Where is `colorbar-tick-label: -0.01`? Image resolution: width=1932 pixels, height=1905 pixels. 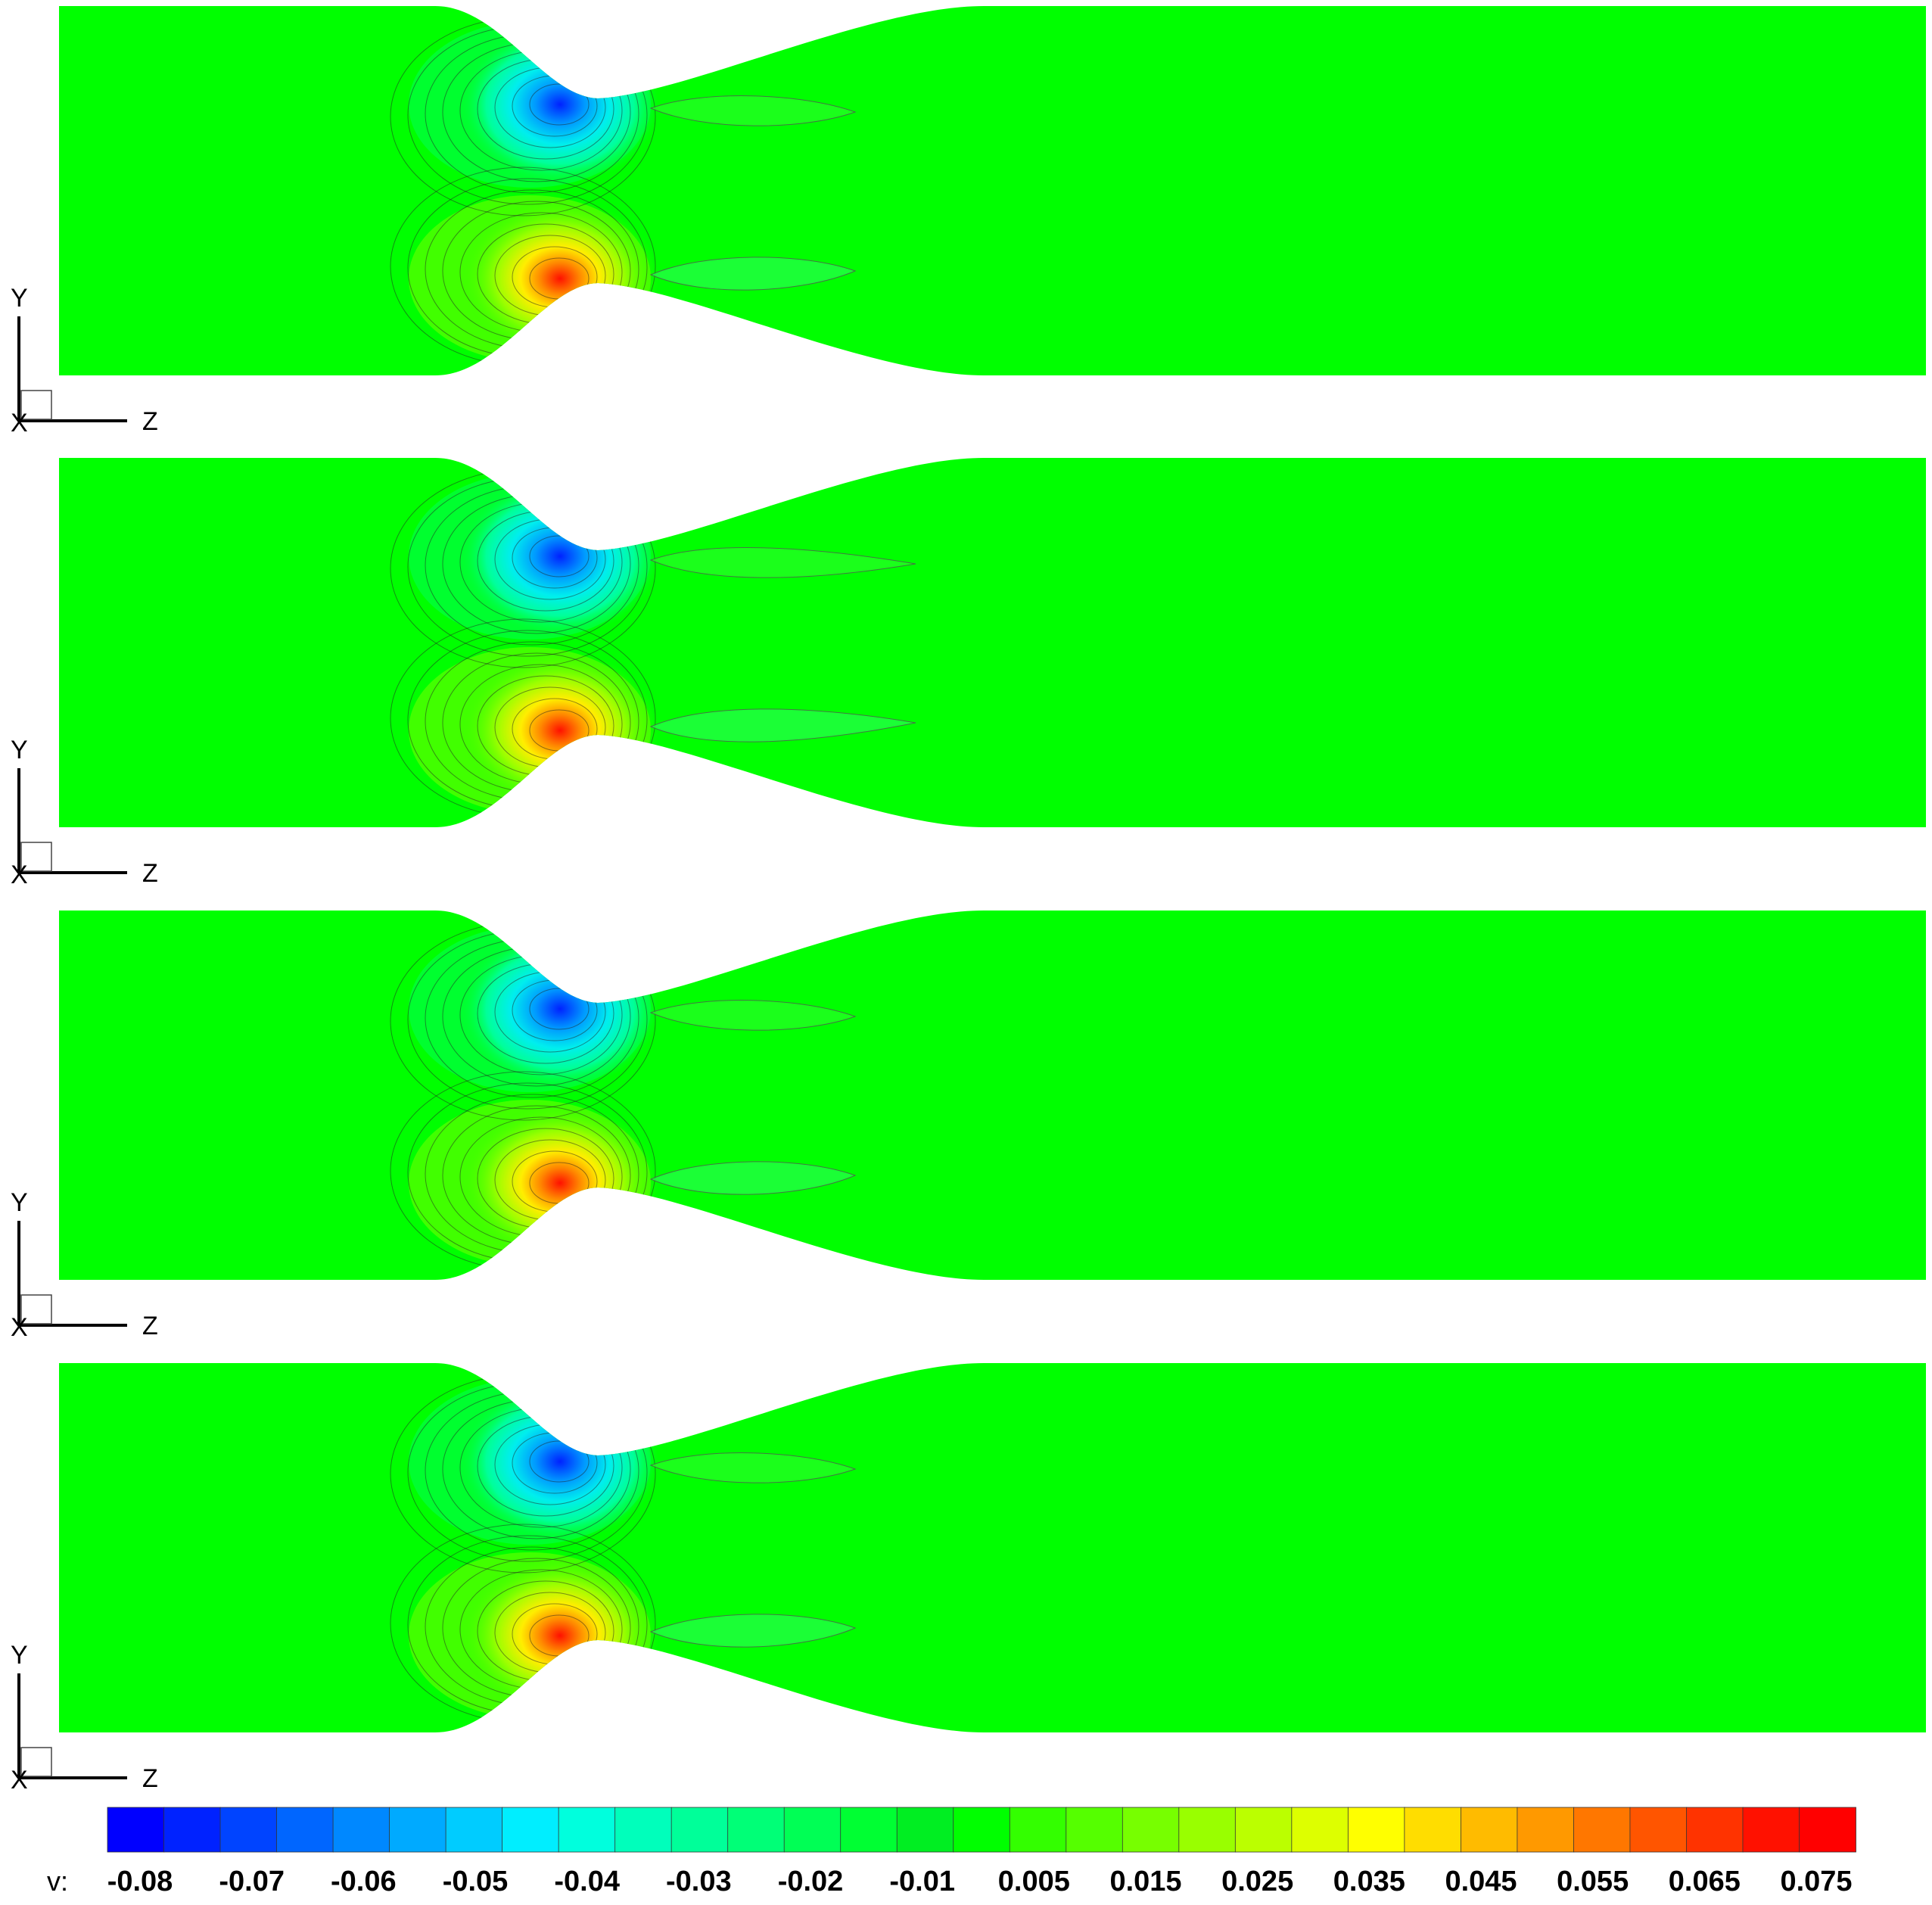
colorbar-tick-label: -0.01 is located at coordinates (922, 1881).